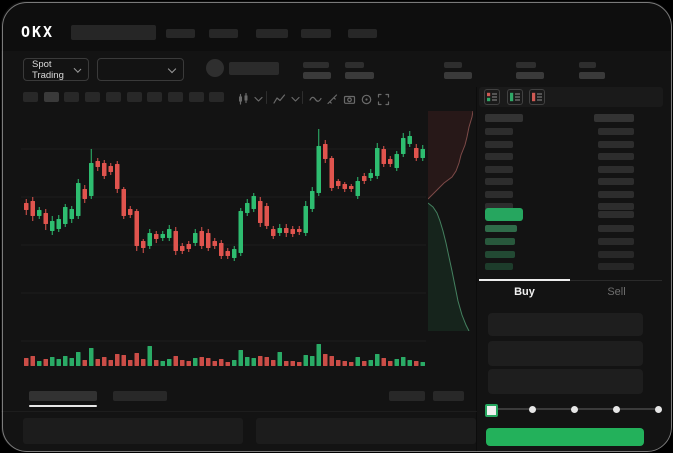 Image resolution: width=673 pixels, height=453 pixels. What do you see at coordinates (571, 97) in the screenshot?
I see `orderbook-toolbar` at bounding box center [571, 97].